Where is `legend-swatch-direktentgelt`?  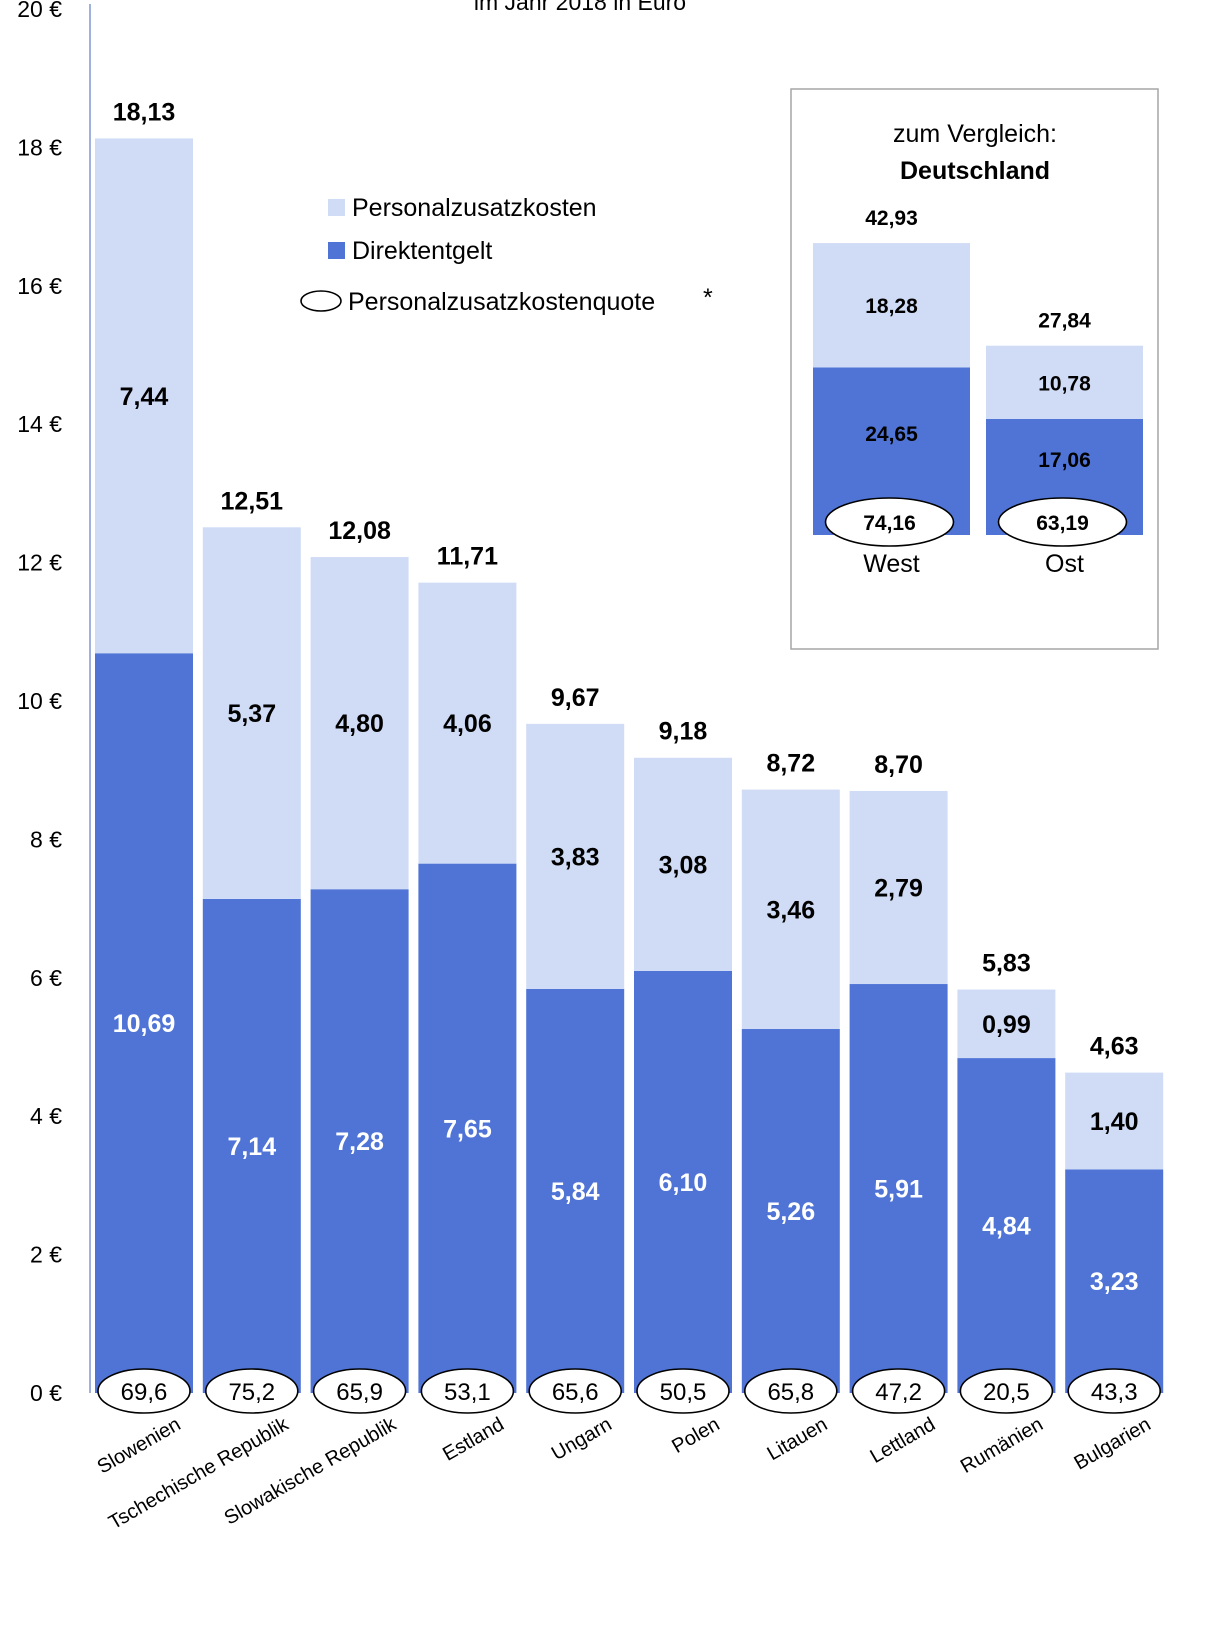
legend-swatch-direktentgelt is located at coordinates (336, 250).